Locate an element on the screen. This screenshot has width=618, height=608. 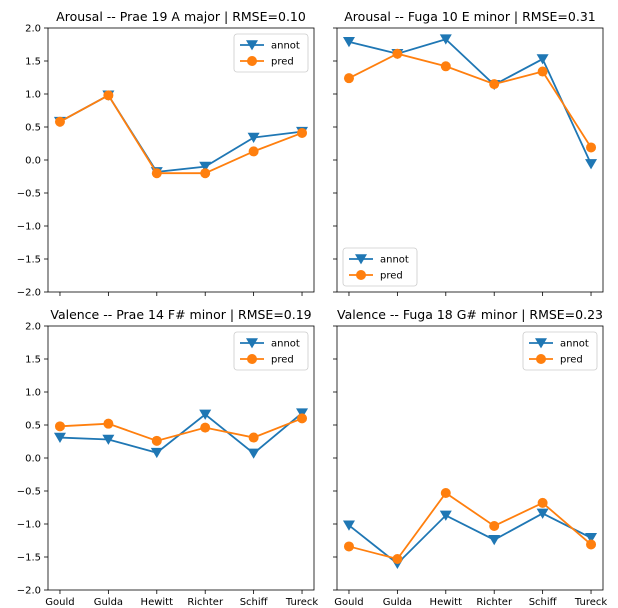
subplot-title: Arousal -- Prae 19 A major | RMSE=0.10 is located at coordinates (181, 16).